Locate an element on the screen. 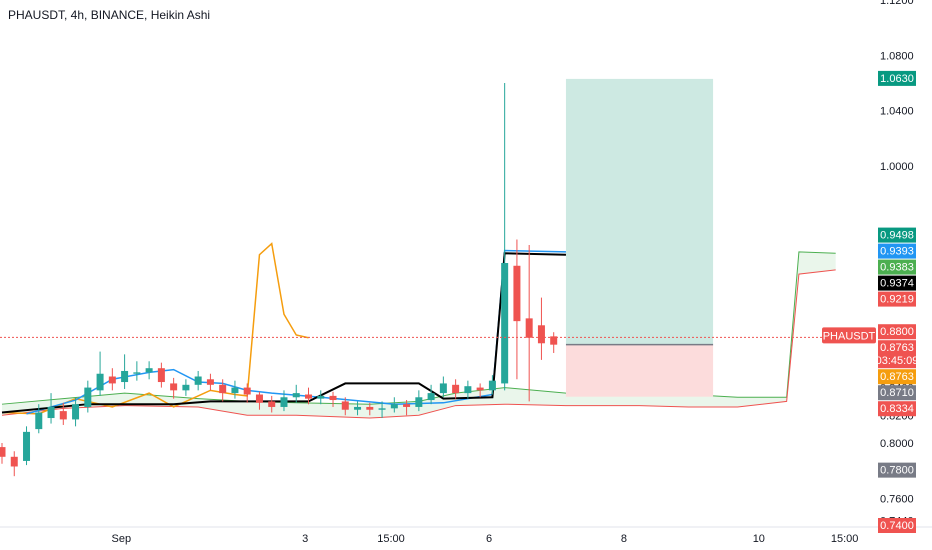 Image resolution: width=932 pixels, height=550 pixels. price-tag-text: 0.9393 is located at coordinates (897, 252).